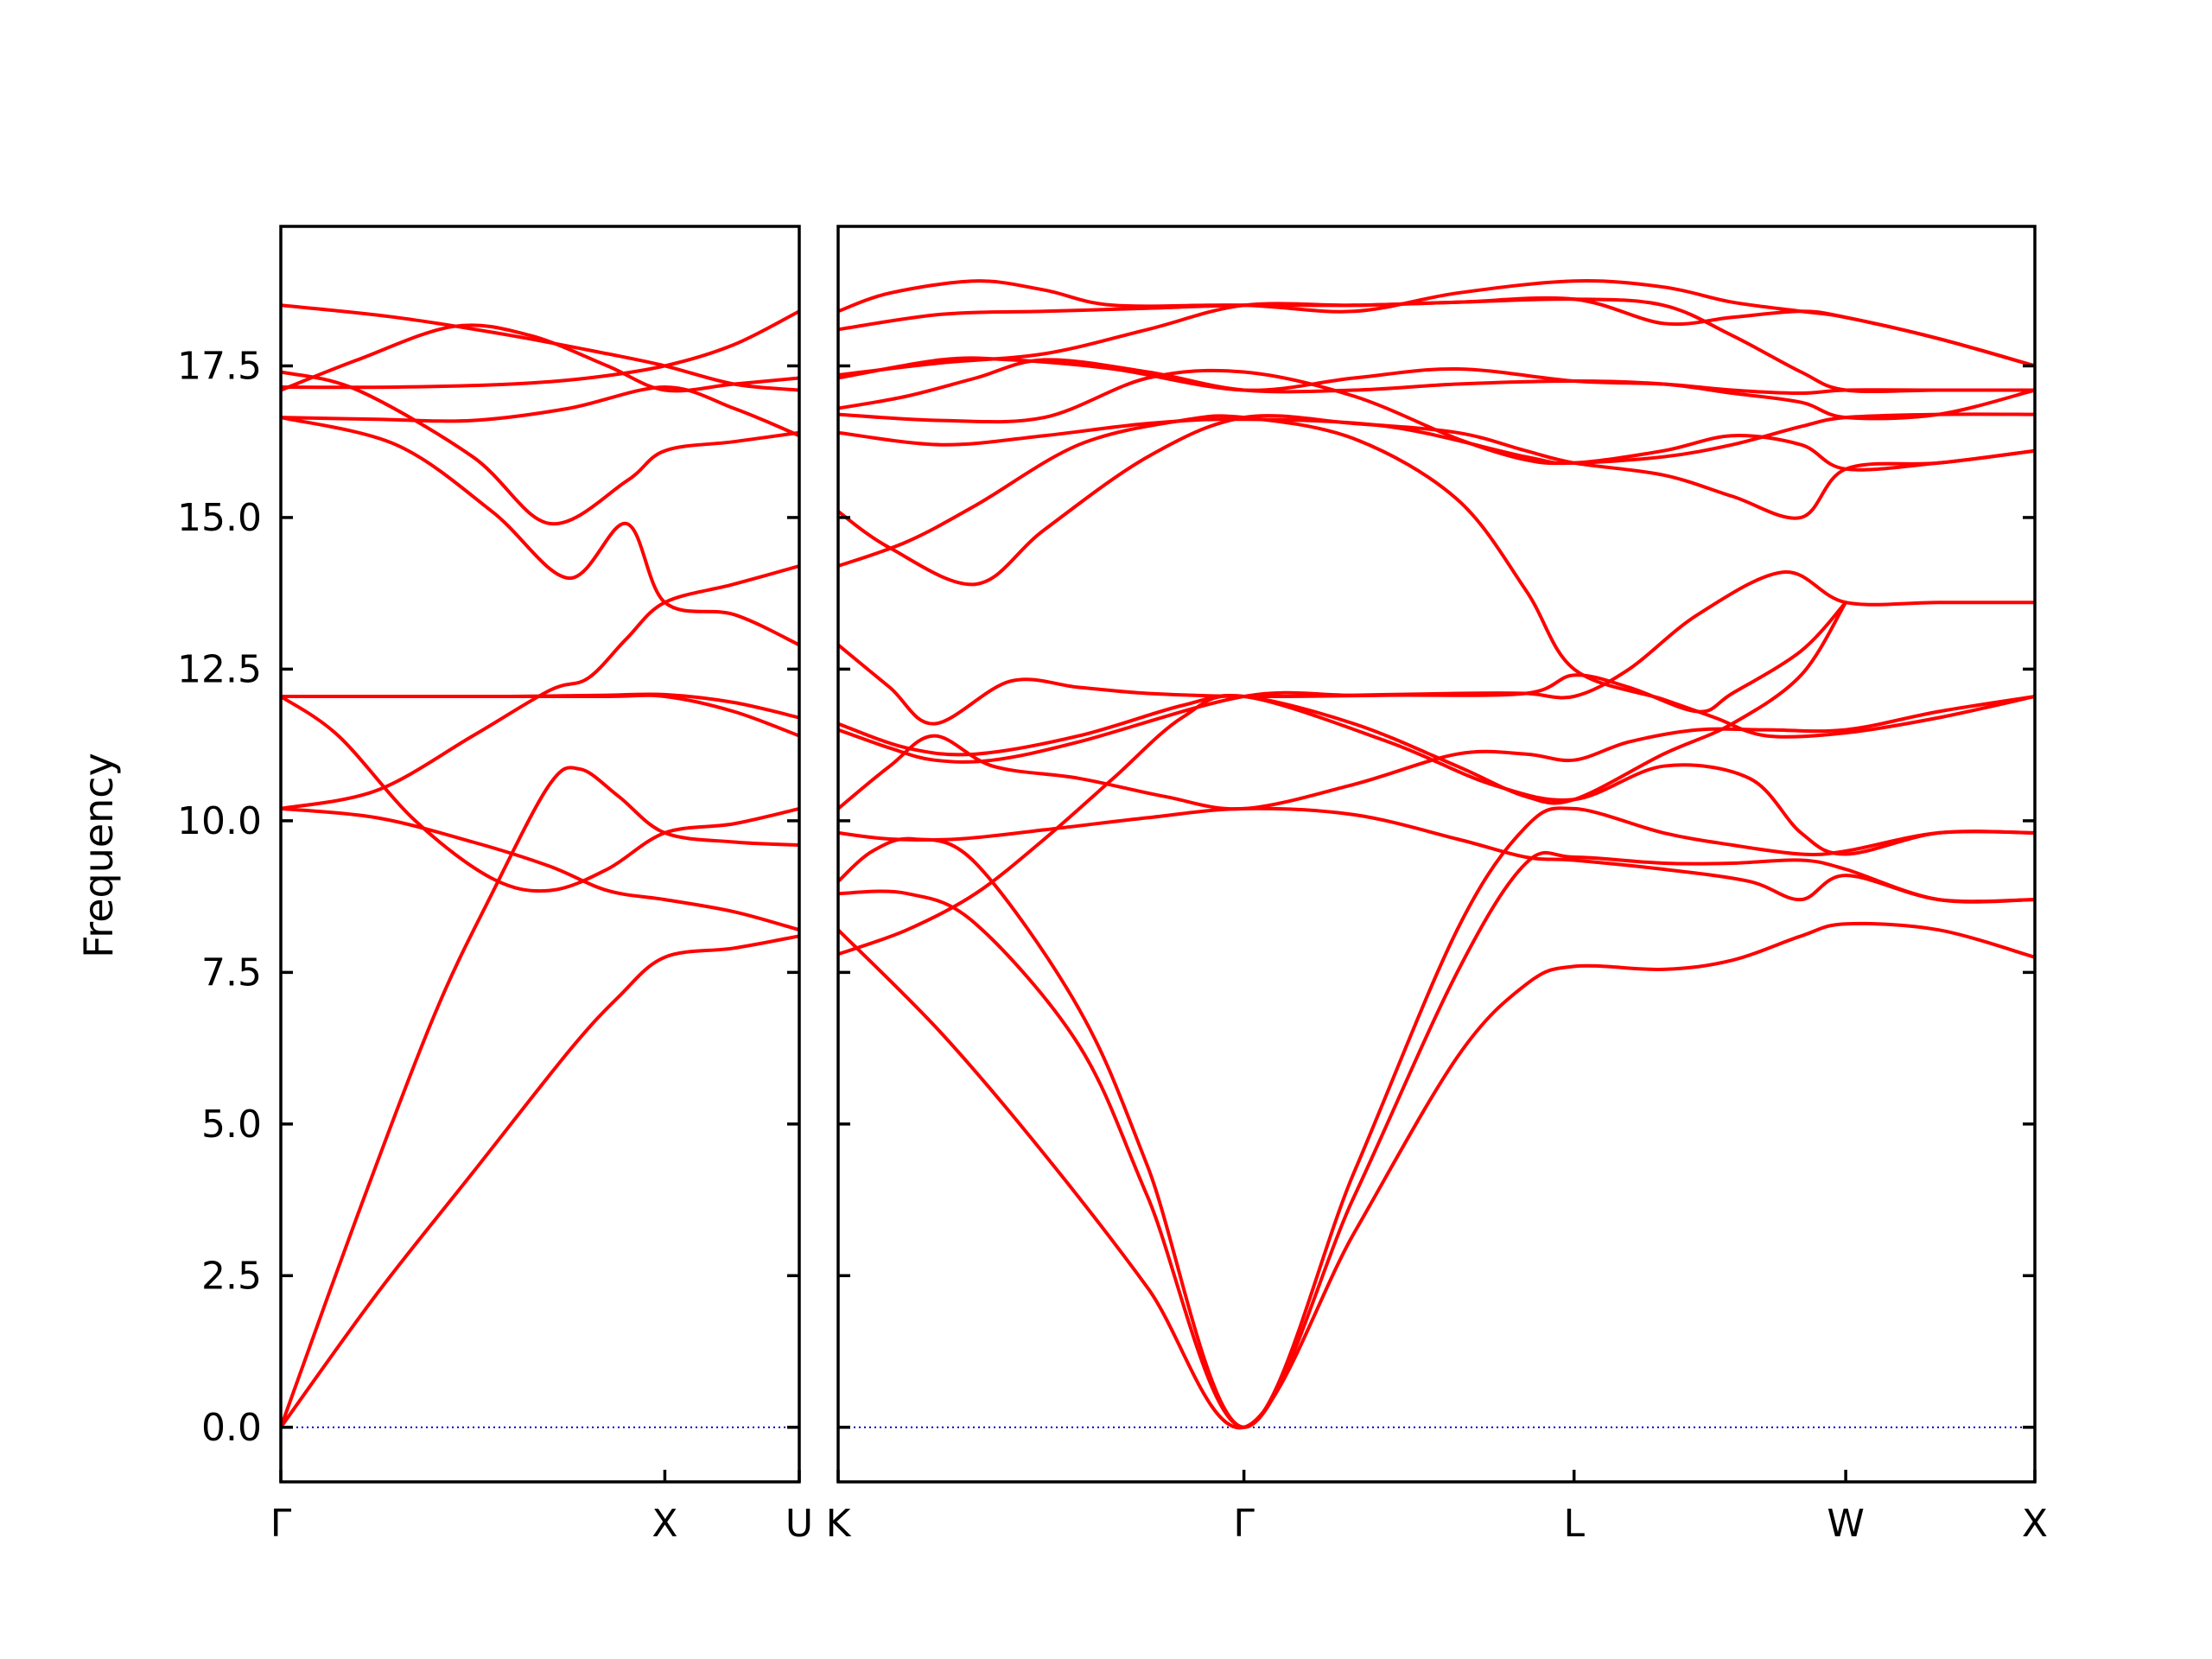 The height and width of the screenshot is (1659, 2212). What do you see at coordinates (232, 1125) in the screenshot?
I see `y-tick-label: 5.0` at bounding box center [232, 1125].